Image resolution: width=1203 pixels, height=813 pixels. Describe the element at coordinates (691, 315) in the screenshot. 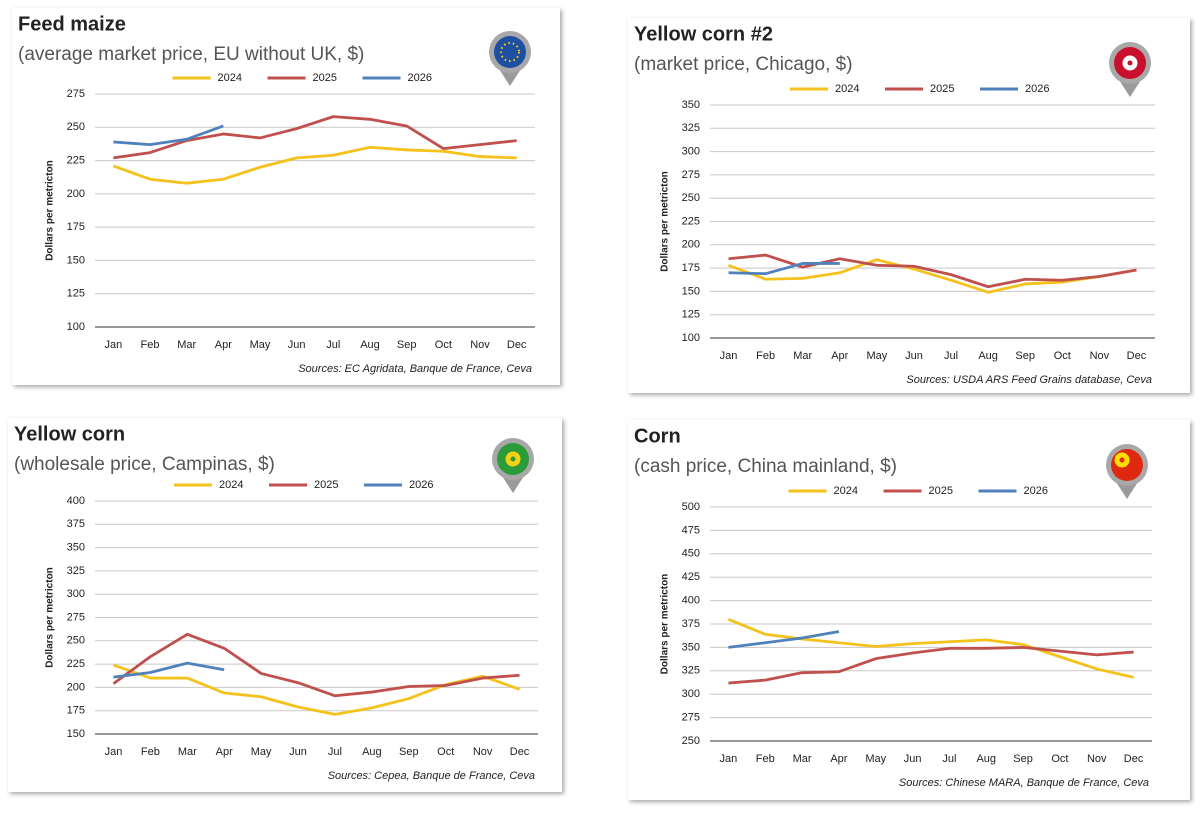

I see `y-tick-label: 125` at that location.